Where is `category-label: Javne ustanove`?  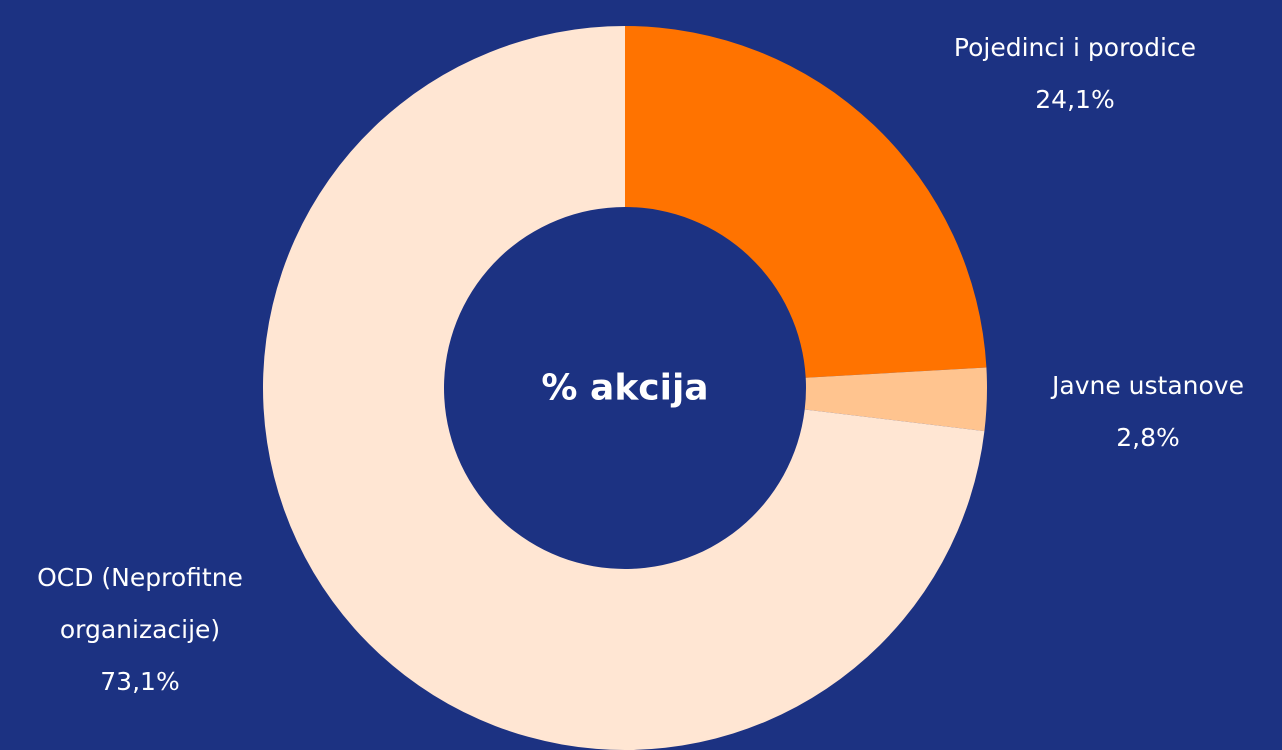
category-label: Javne ustanove is located at coordinates (1148, 385).